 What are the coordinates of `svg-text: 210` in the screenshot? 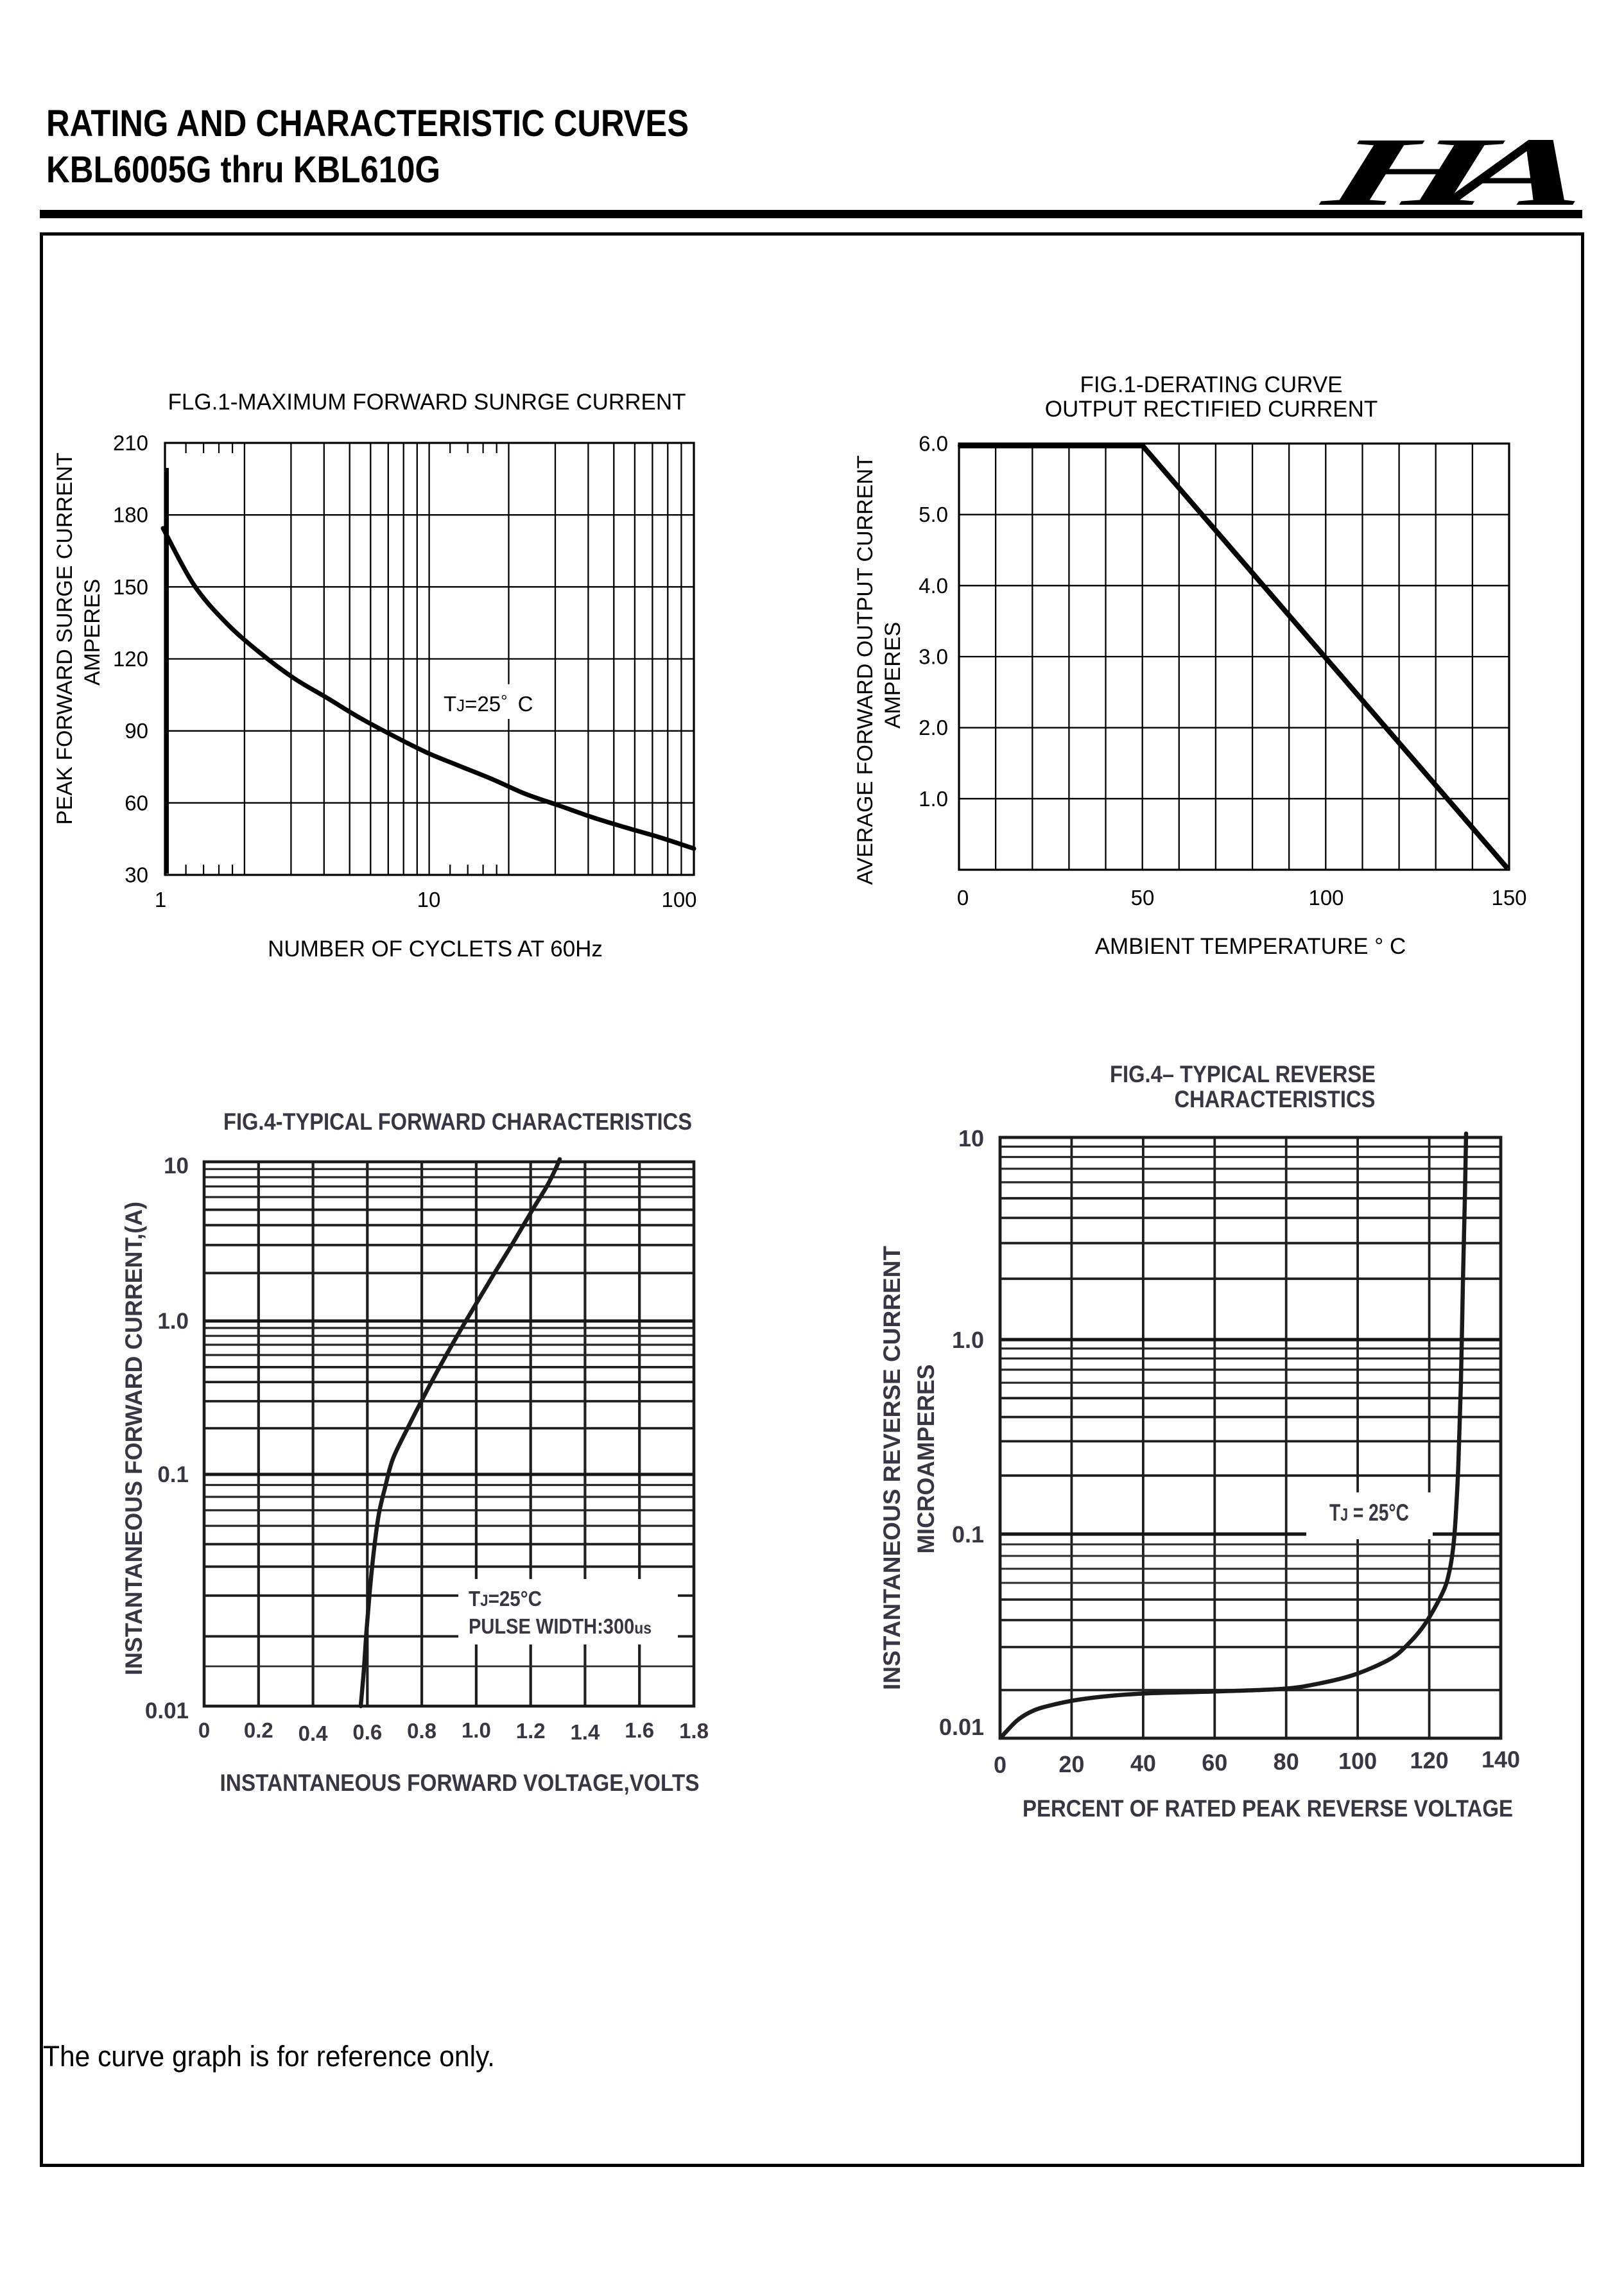 It's located at (130, 443).